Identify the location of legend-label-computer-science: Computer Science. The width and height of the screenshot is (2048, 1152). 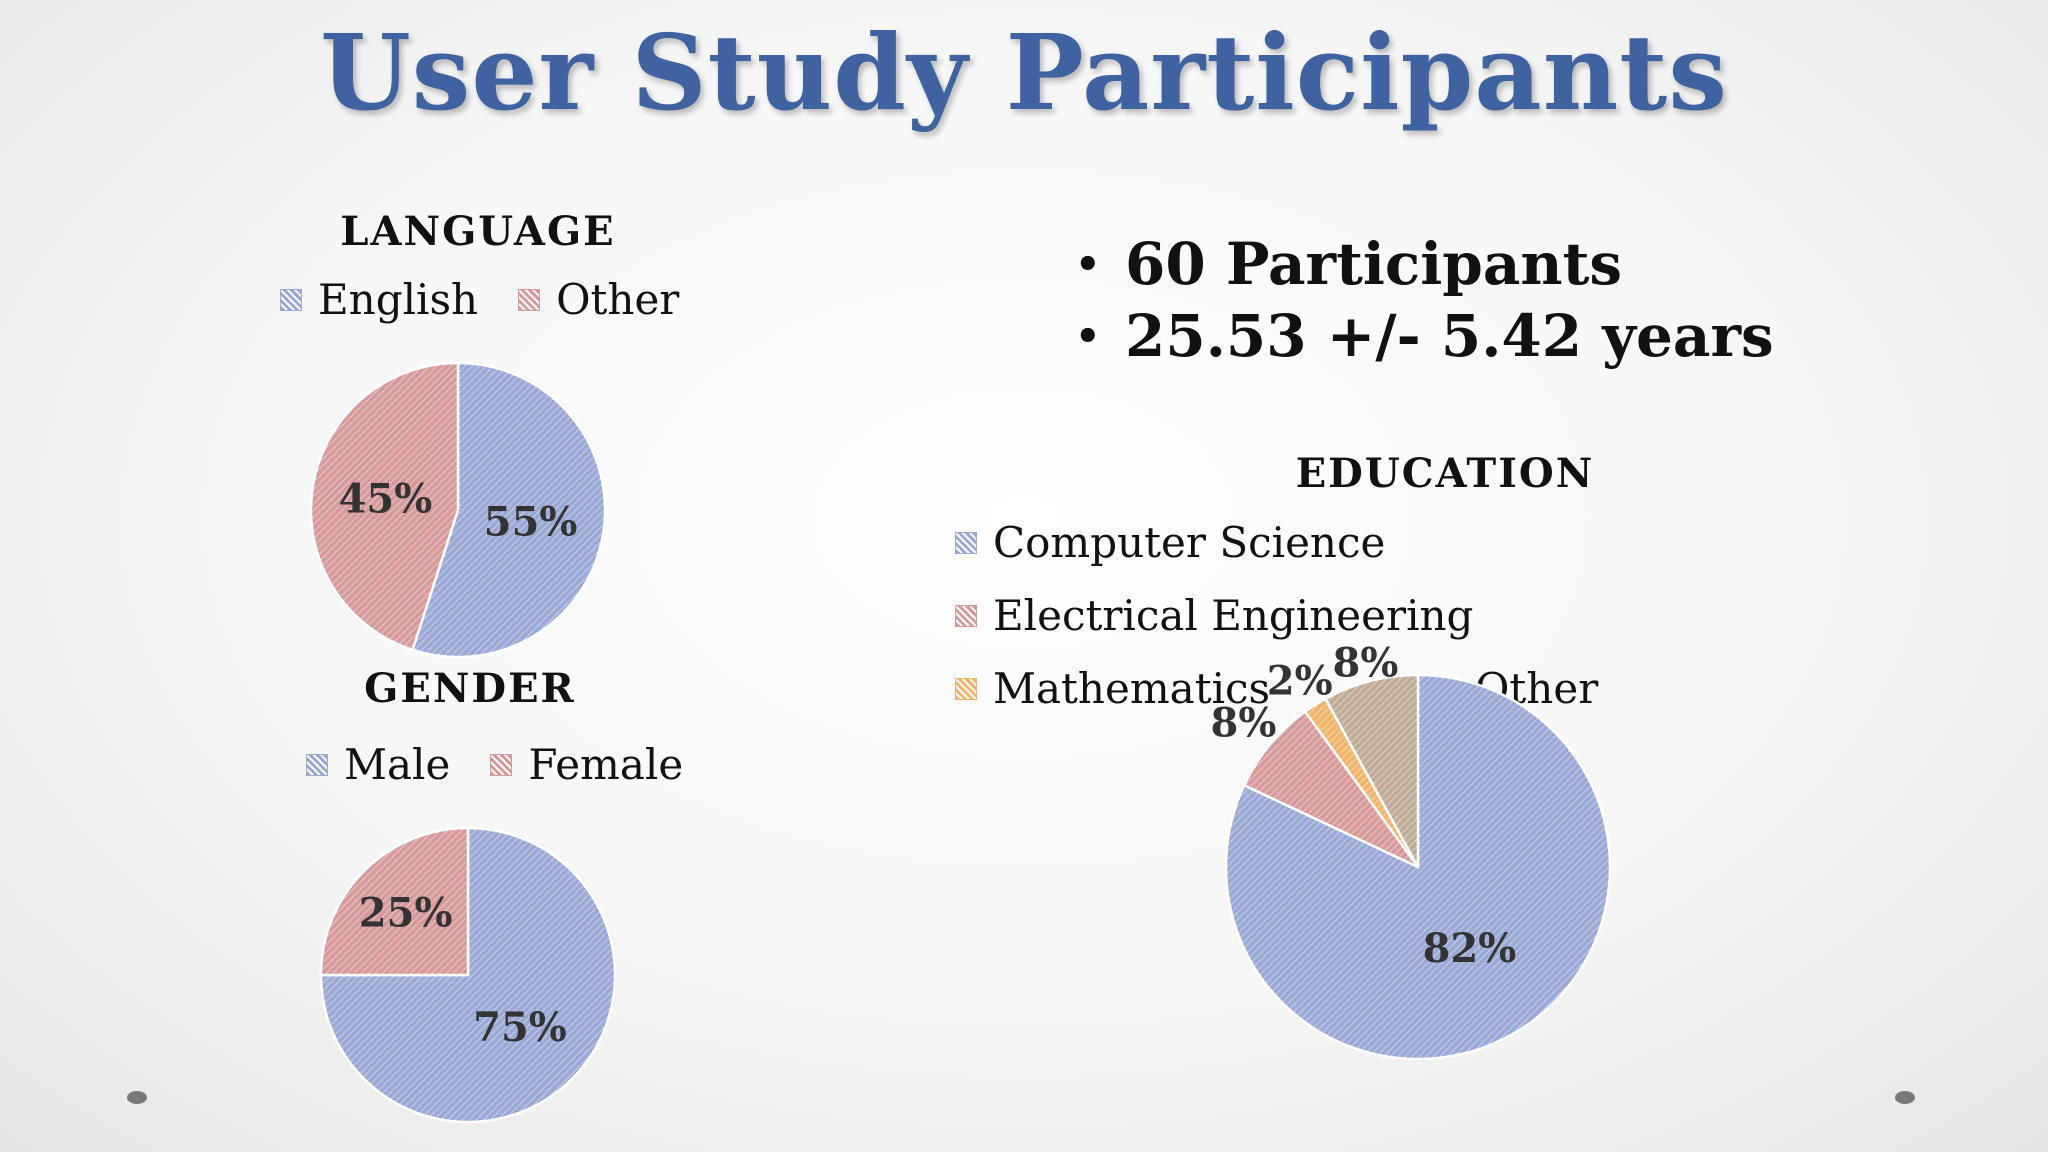
(1189, 542).